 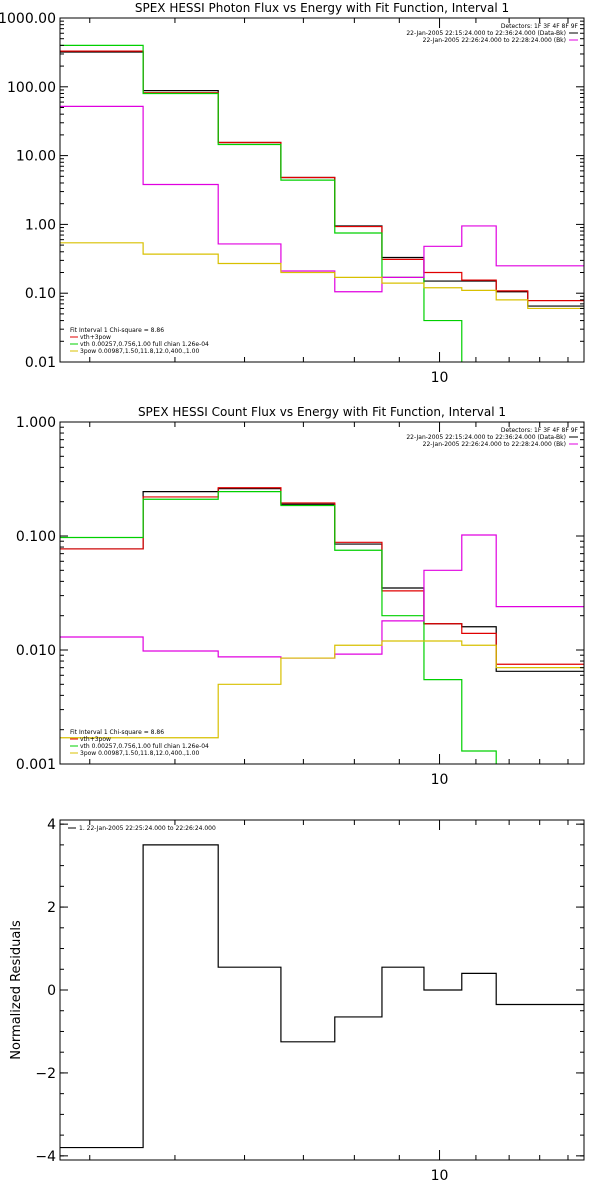 What do you see at coordinates (31, 88) in the screenshot?
I see `y-tick-label: 100.00` at bounding box center [31, 88].